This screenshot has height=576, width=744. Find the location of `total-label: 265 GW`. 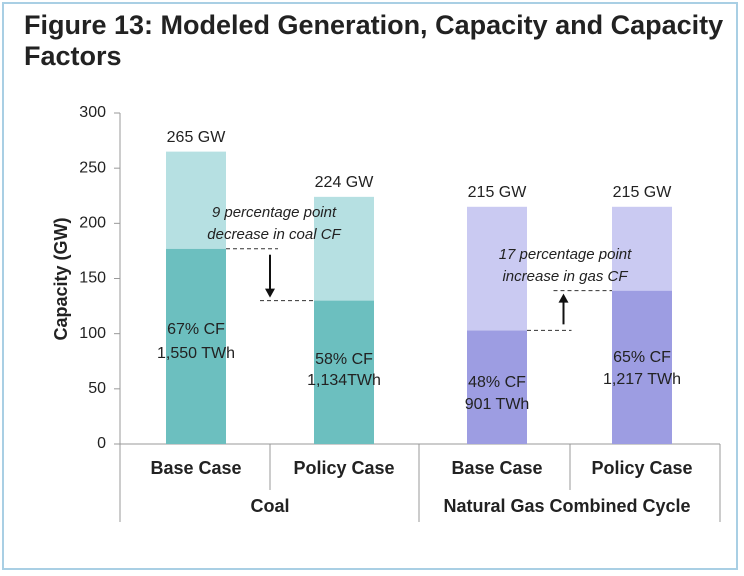

total-label: 265 GW is located at coordinates (197, 137).